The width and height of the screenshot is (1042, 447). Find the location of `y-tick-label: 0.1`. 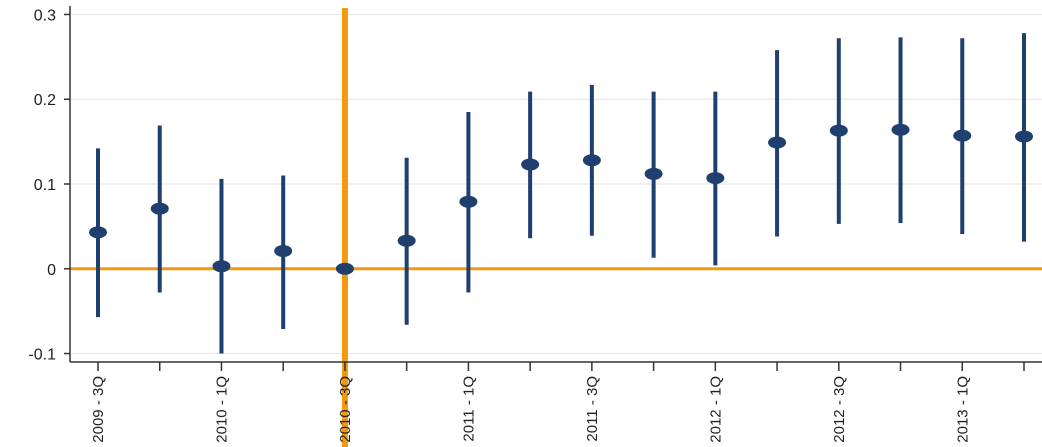

y-tick-label: 0.1 is located at coordinates (45, 185).